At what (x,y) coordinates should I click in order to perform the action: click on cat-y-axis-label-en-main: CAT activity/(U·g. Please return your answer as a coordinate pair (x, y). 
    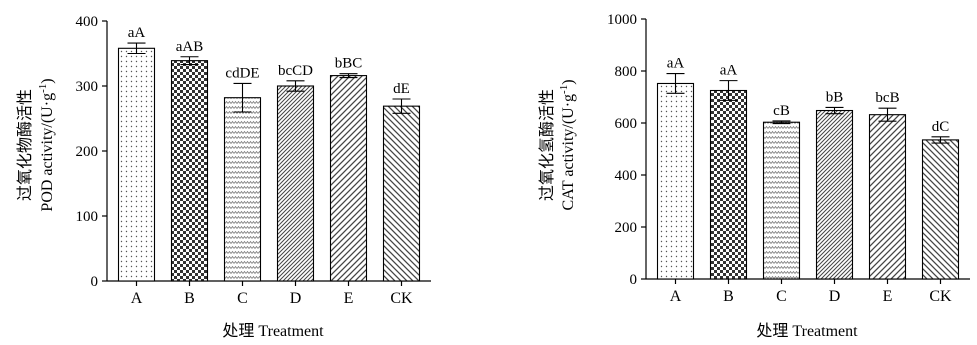
    Looking at the image, I should click on (568, 152).